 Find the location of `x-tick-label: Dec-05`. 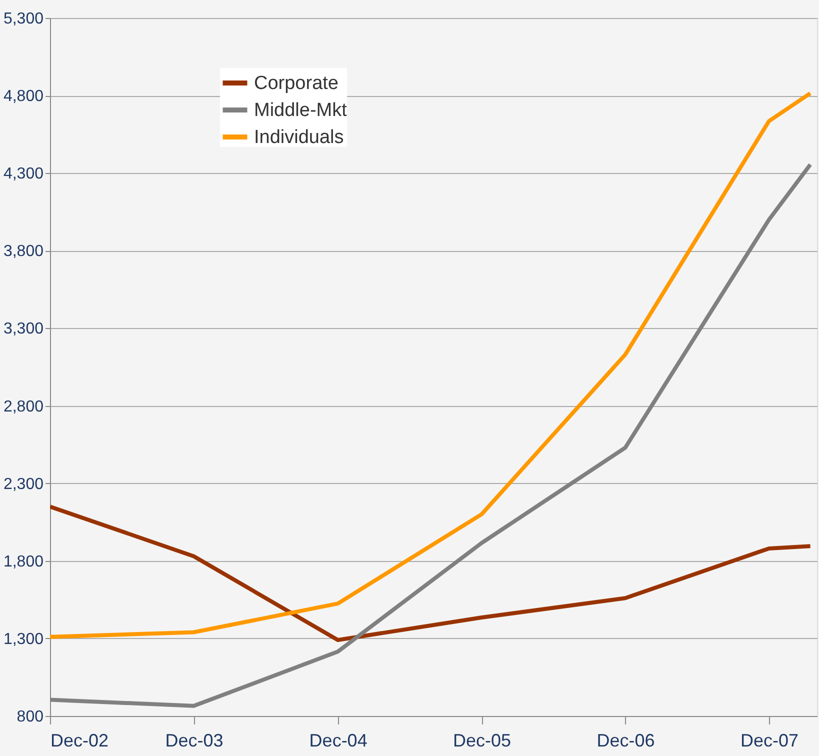

x-tick-label: Dec-05 is located at coordinates (482, 740).